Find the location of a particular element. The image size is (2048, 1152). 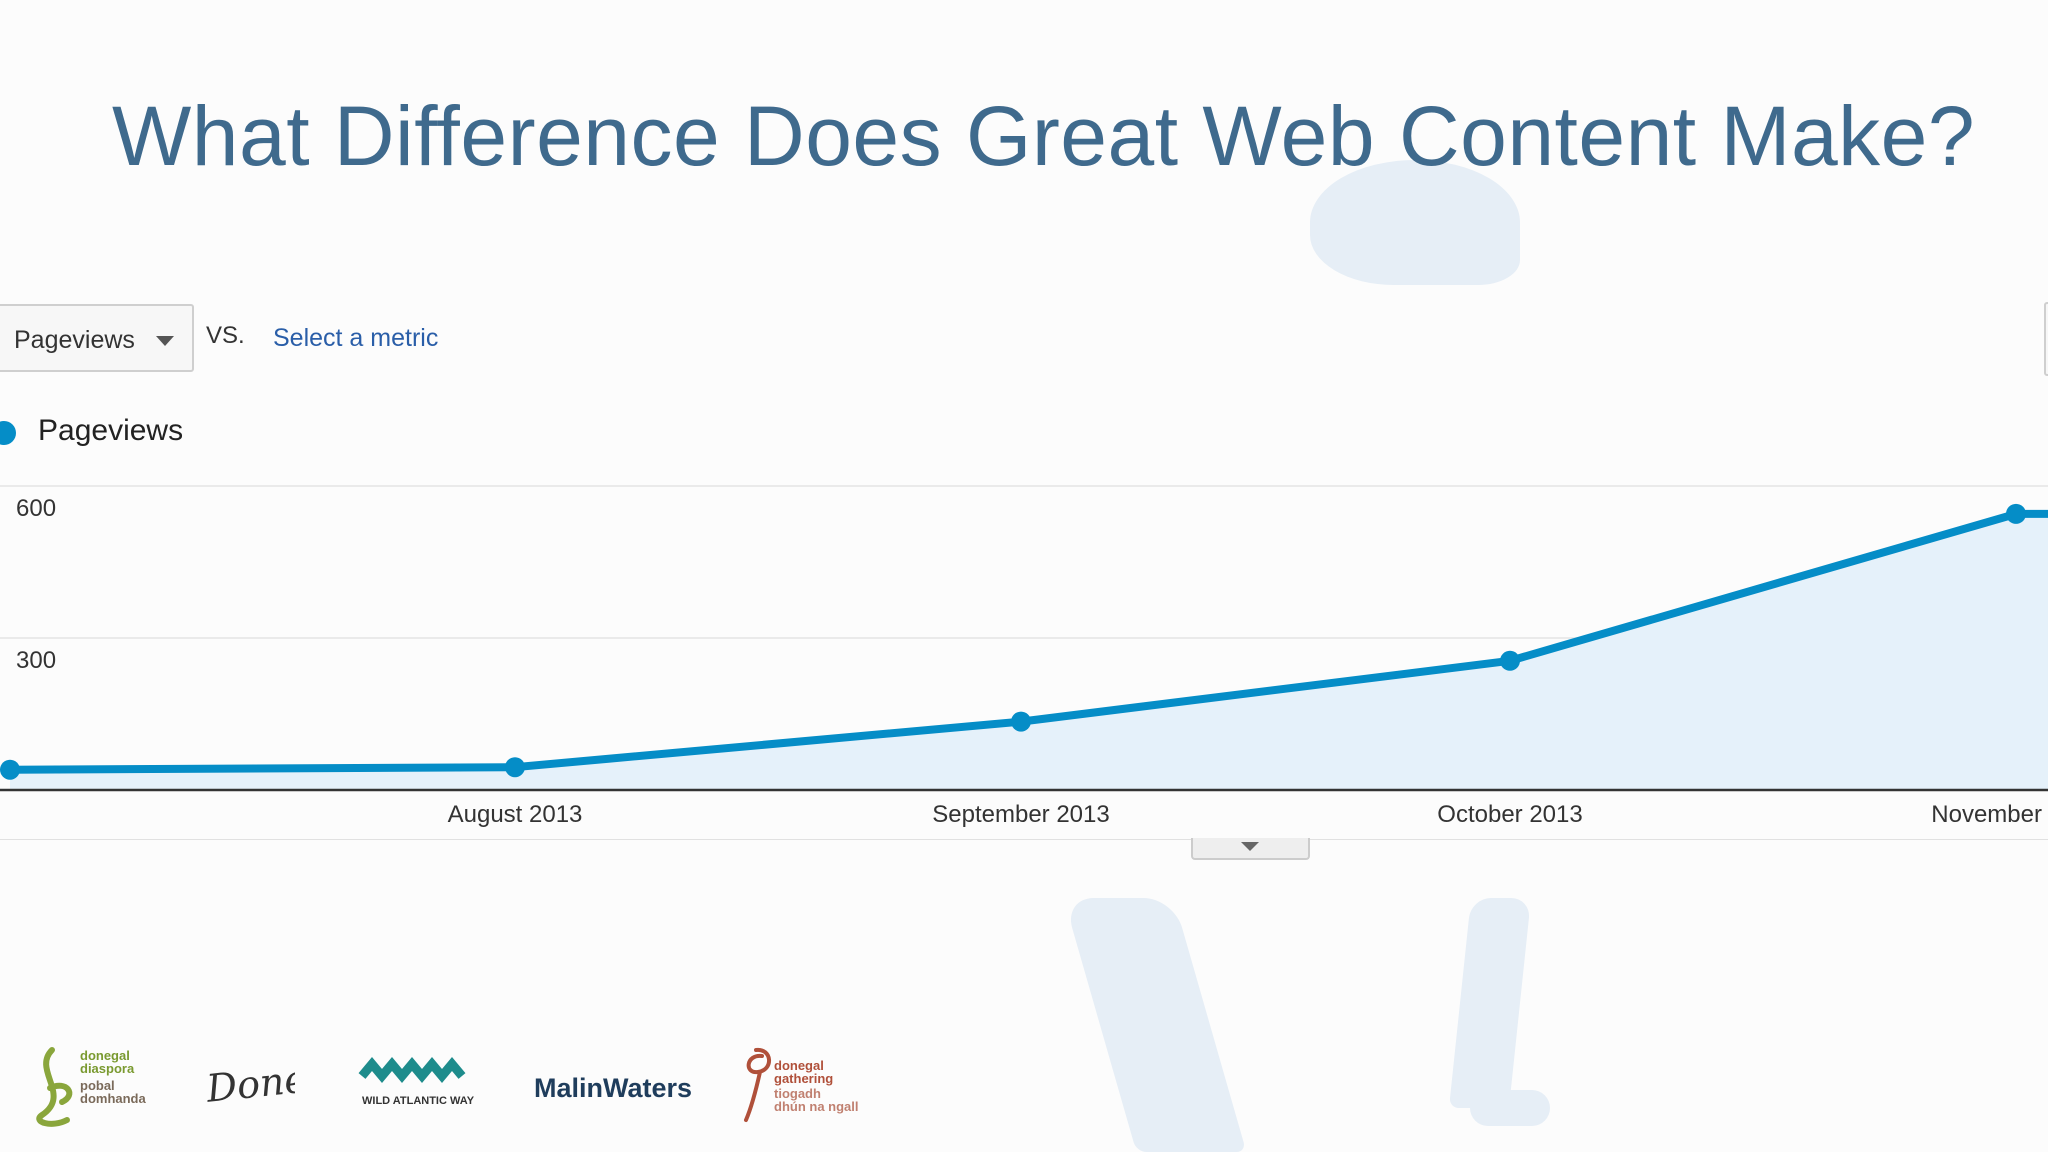

malin-waters-logo: MalinWaters is located at coordinates (617, 1085).